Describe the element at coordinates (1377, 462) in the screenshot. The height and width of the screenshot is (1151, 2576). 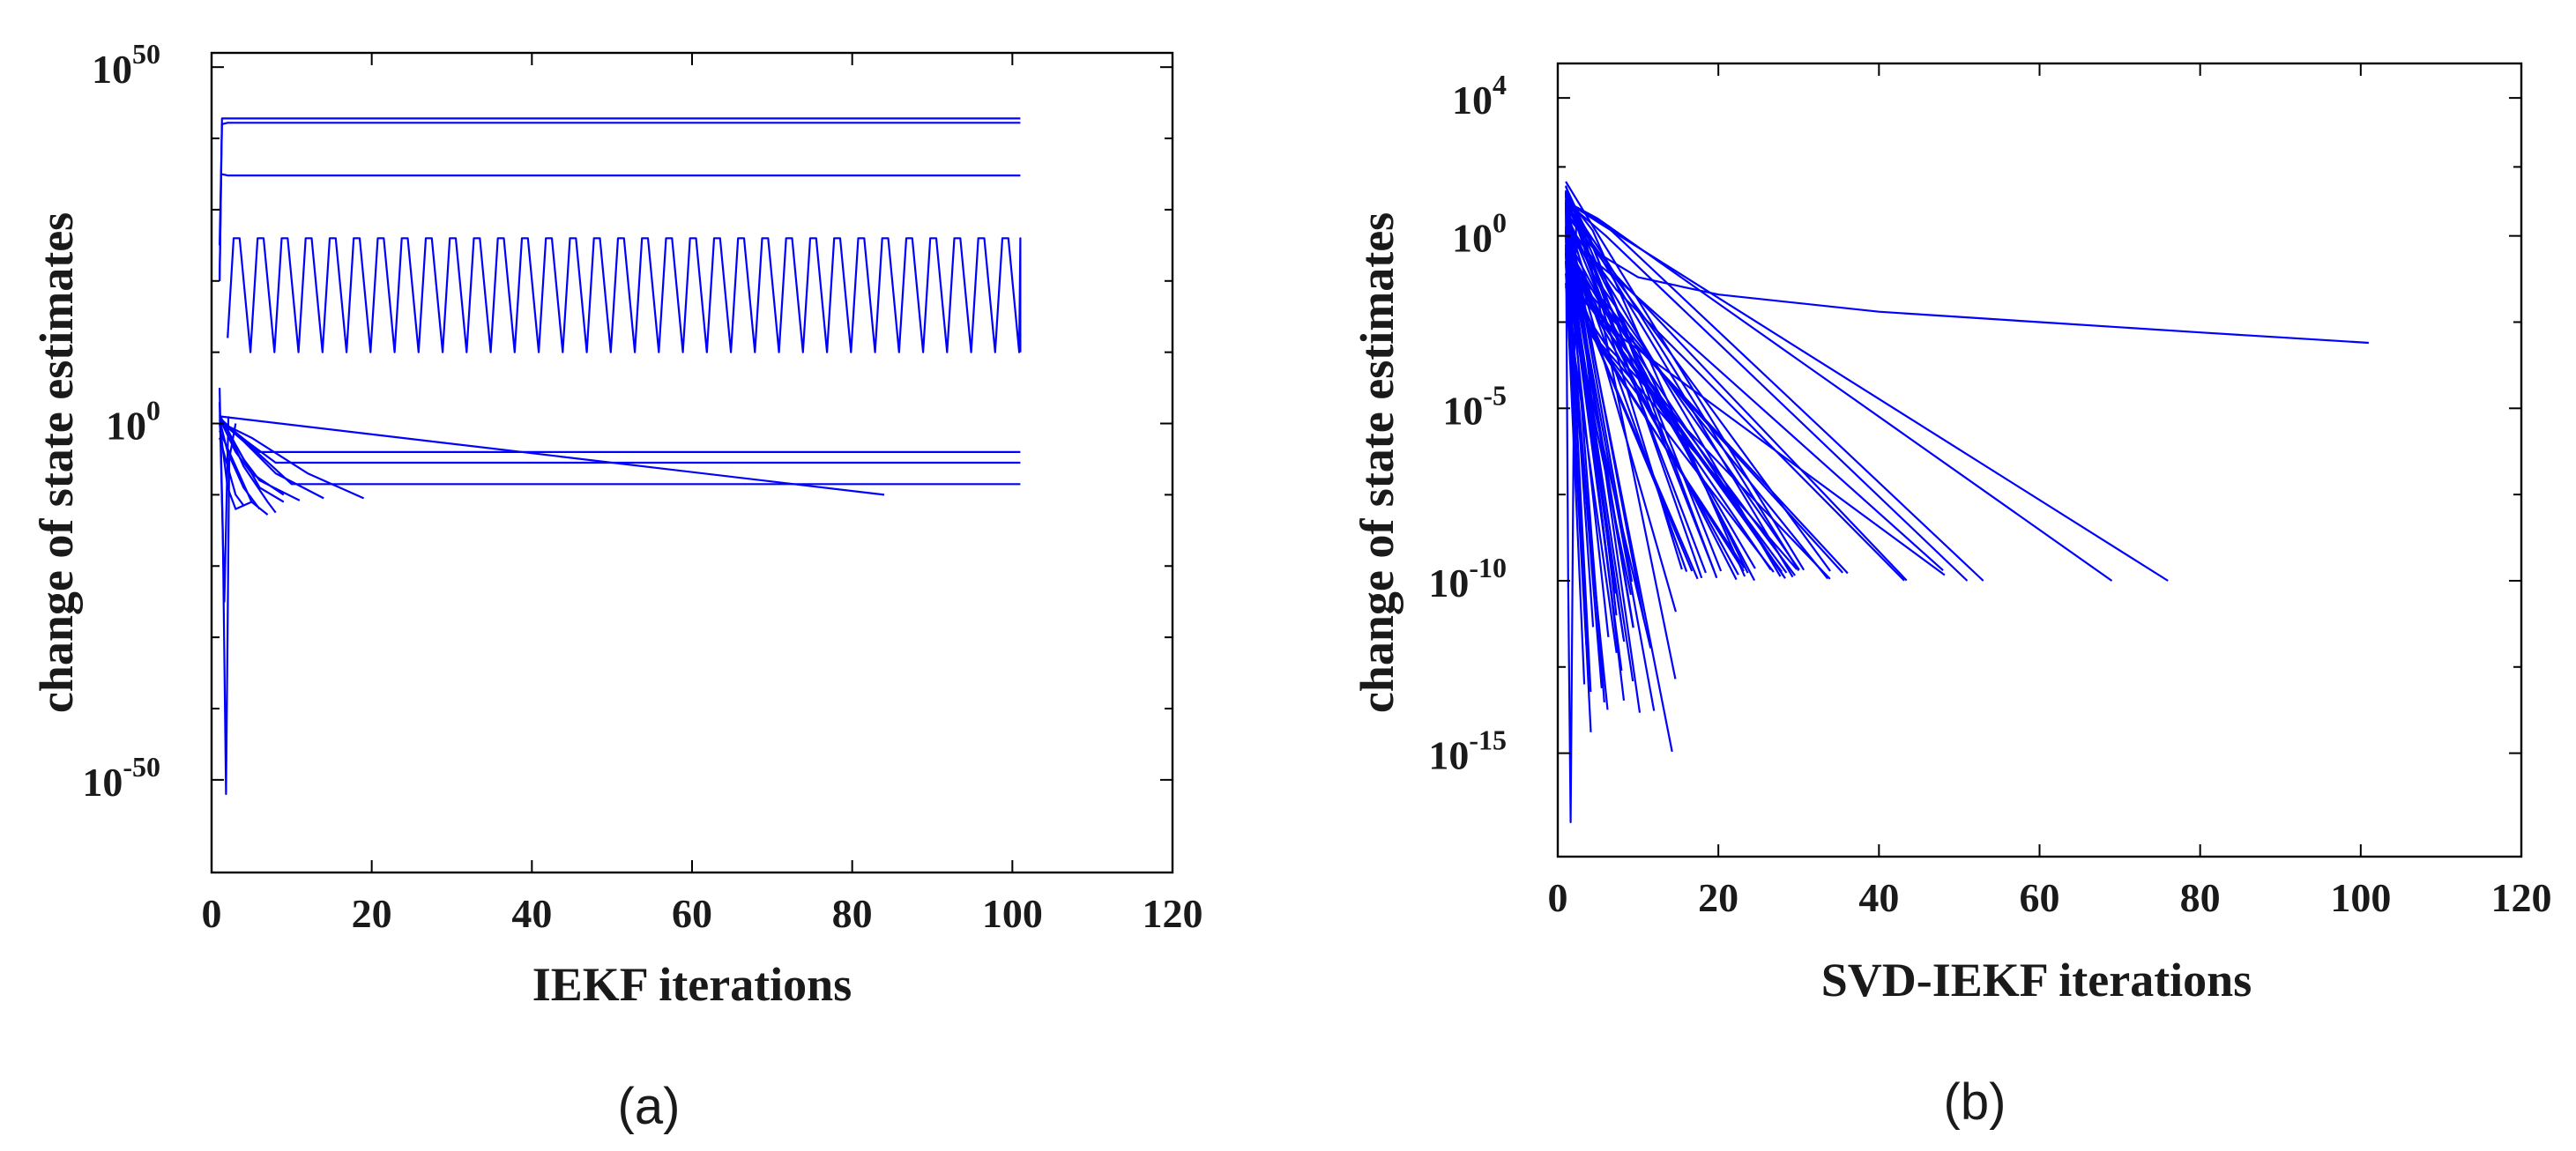
I see `panel-b-y-axis-title: change of state estimates` at that location.